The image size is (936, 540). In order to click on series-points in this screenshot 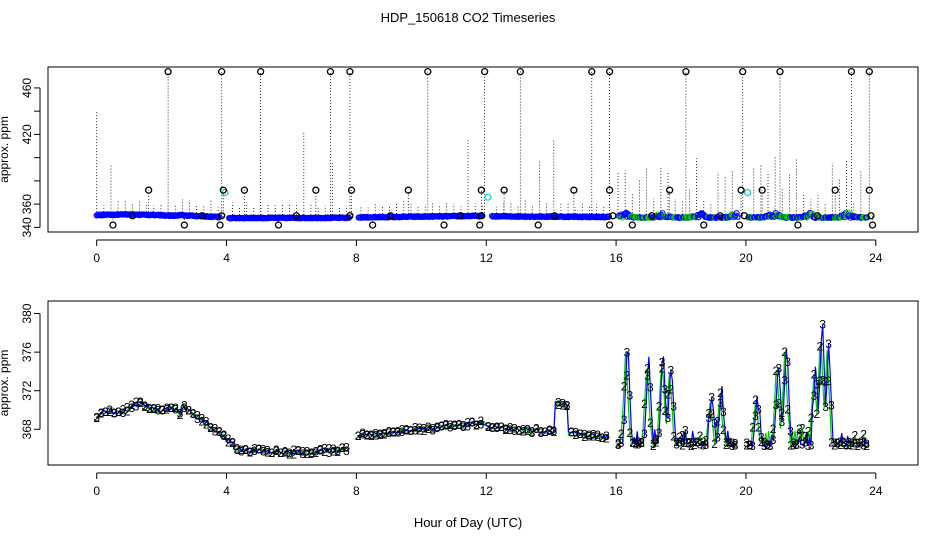, I will do `click(482, 205)`.